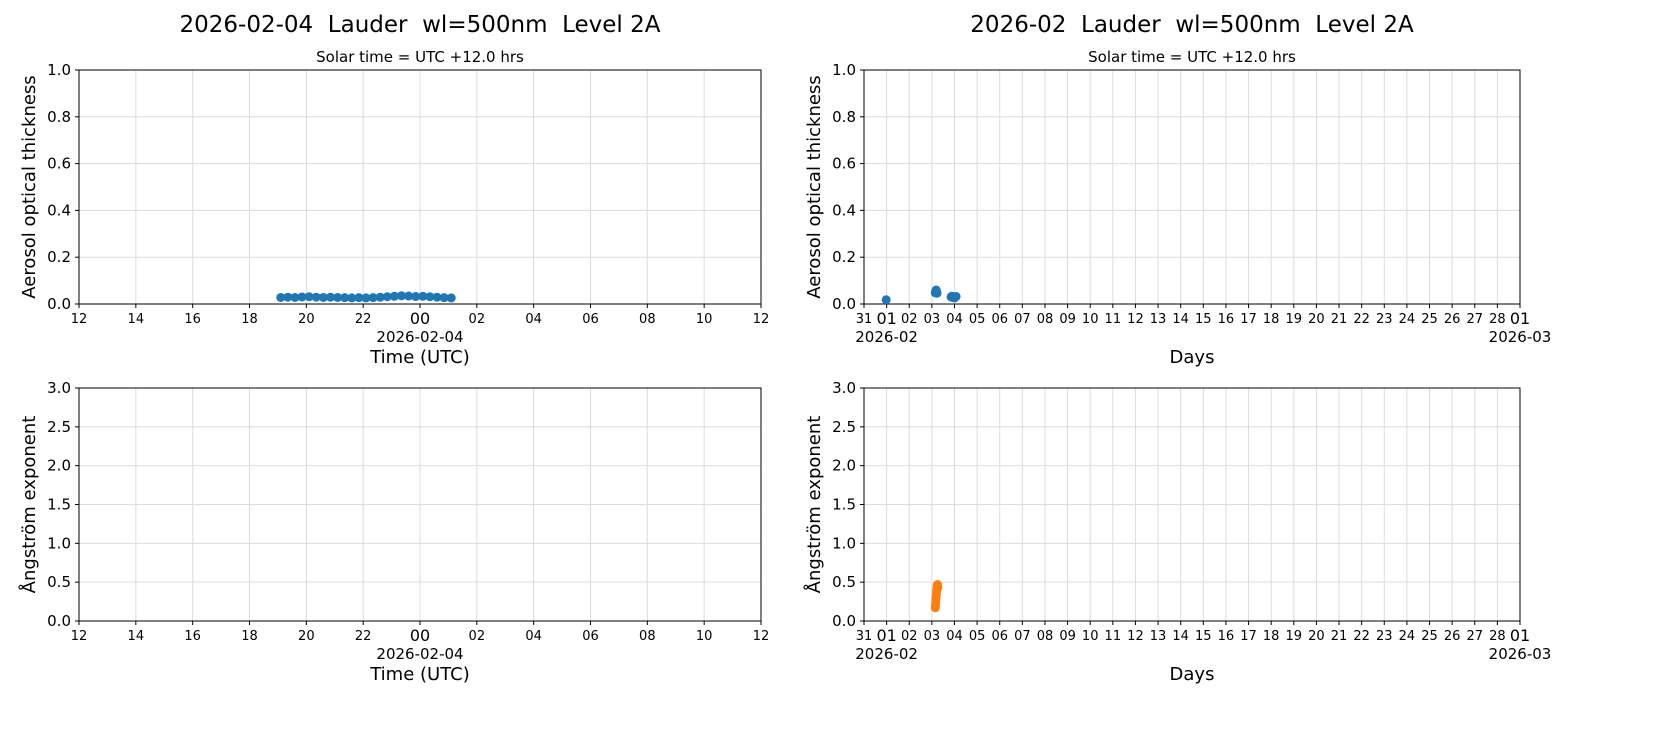 The height and width of the screenshot is (741, 1654). What do you see at coordinates (1203, 319) in the screenshot?
I see `x-tick-label: 15` at bounding box center [1203, 319].